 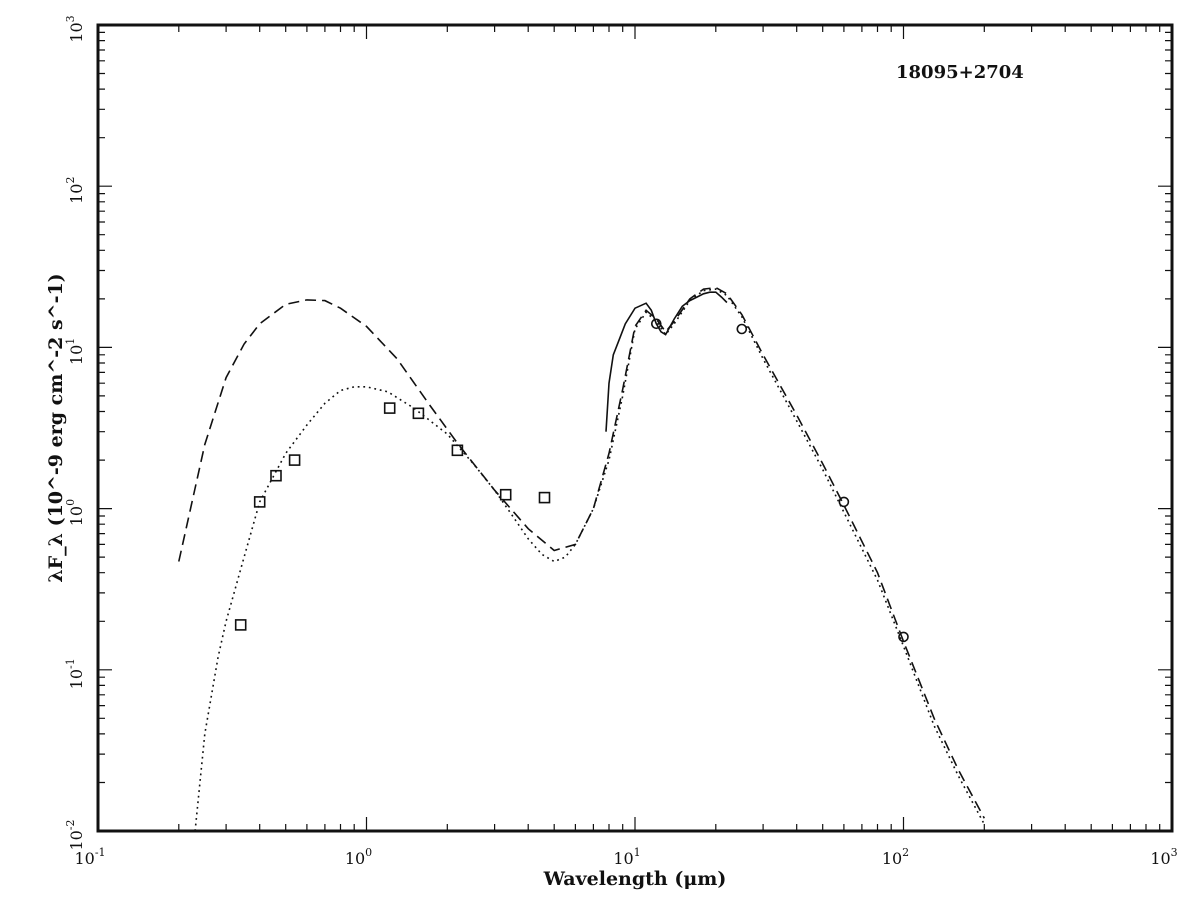 I want to click on y-tick-label: 10-1, so click(x=75, y=673).